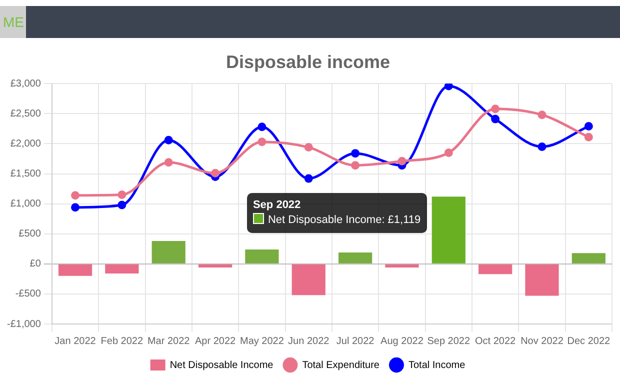  Describe the element at coordinates (26, 144) in the screenshot. I see `y-tick-label: £2,000` at that location.